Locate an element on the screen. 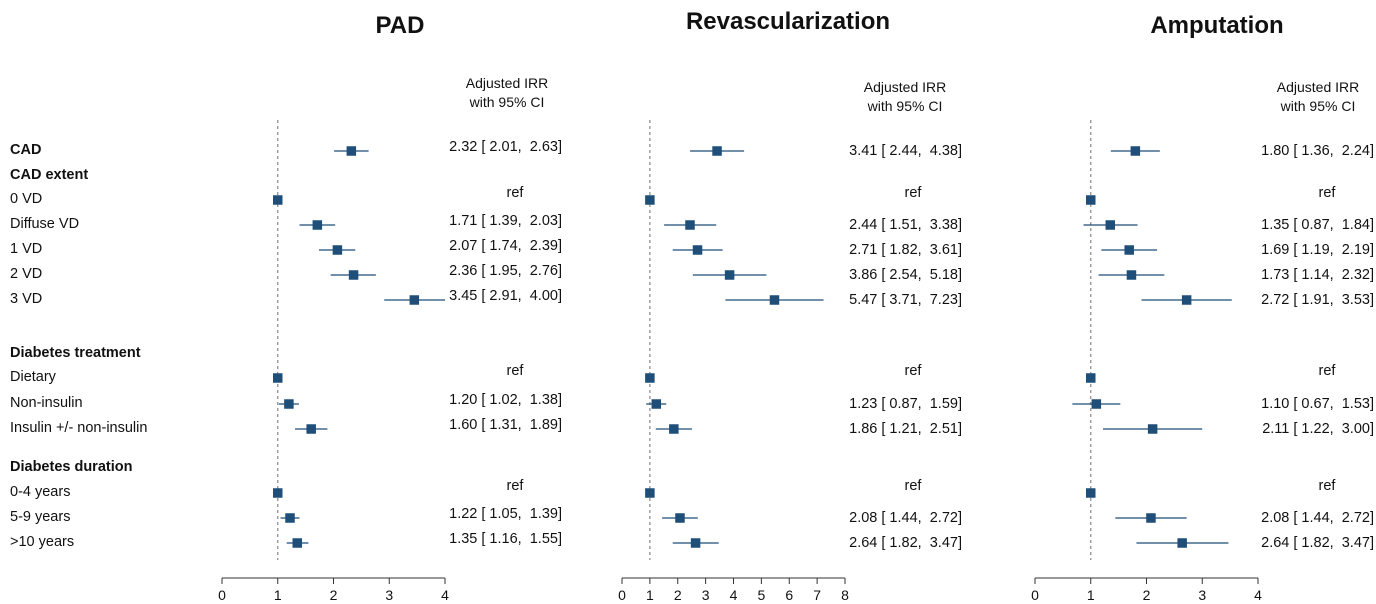  panel-title-revascularization: Revascularization is located at coordinates (788, 21).